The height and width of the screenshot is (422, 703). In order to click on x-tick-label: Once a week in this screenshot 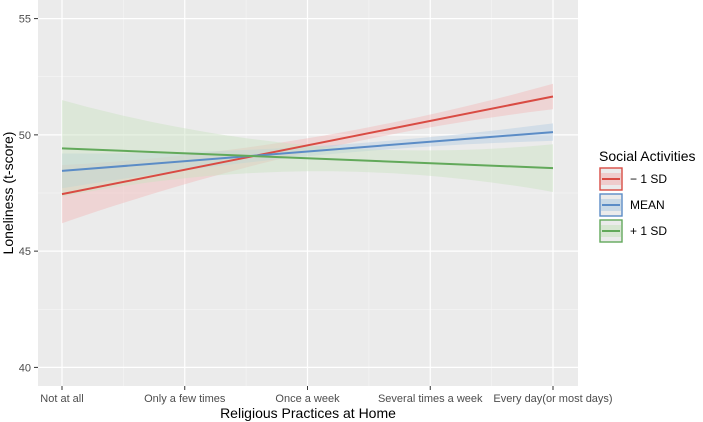, I will do `click(307, 399)`.